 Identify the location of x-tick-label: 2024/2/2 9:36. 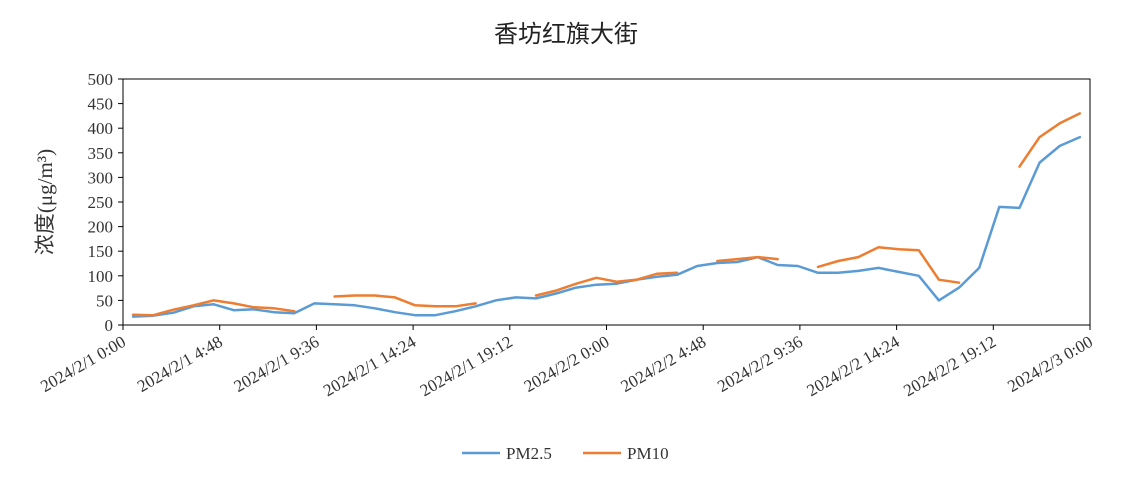
(760, 364).